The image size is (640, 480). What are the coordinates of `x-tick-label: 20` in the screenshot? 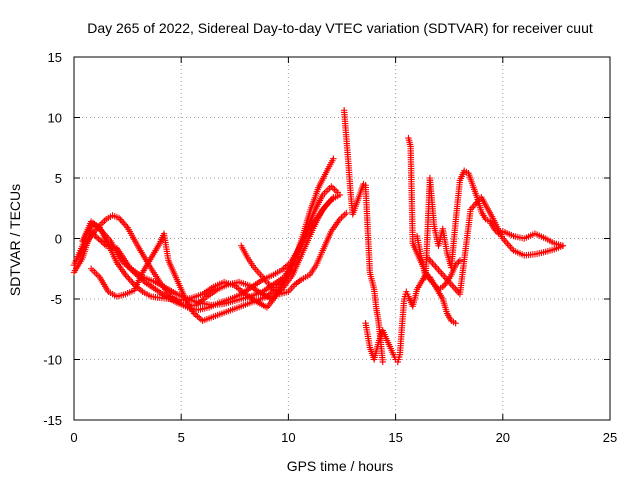 It's located at (503, 437).